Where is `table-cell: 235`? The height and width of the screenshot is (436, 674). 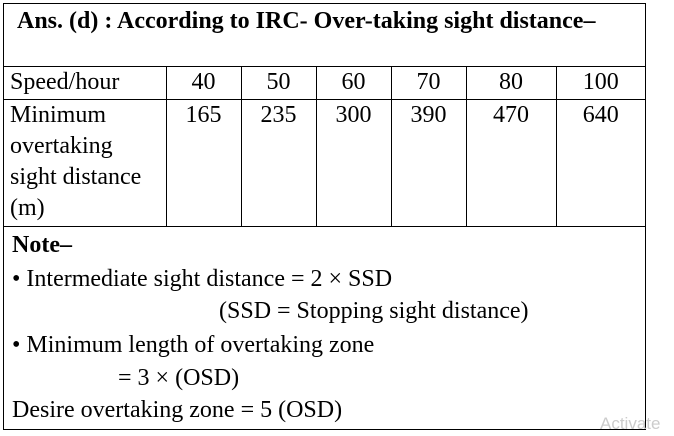
table-cell: 235 is located at coordinates (278, 163).